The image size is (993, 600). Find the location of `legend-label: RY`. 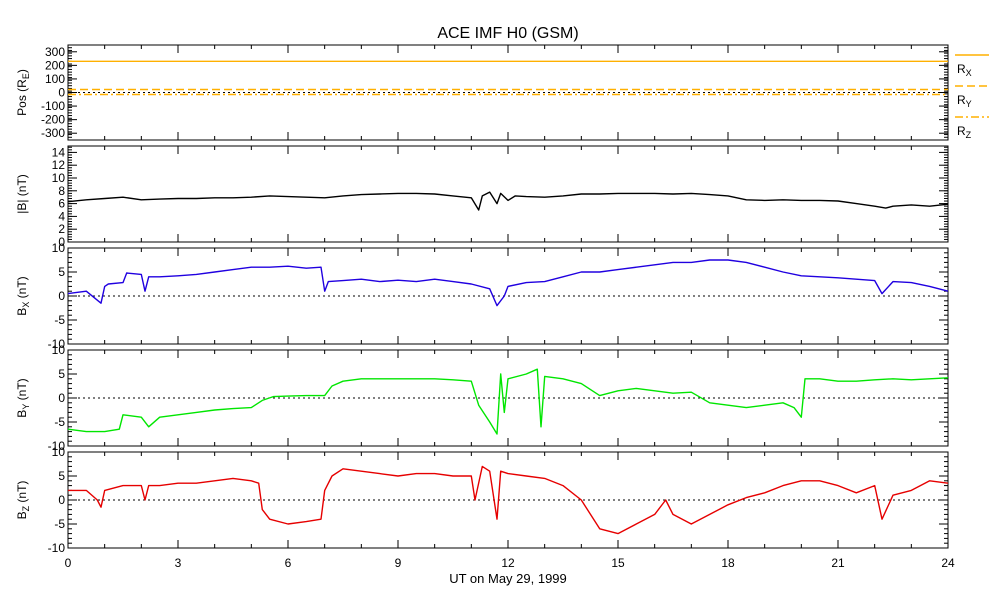

legend-label: RY is located at coordinates (964, 101).